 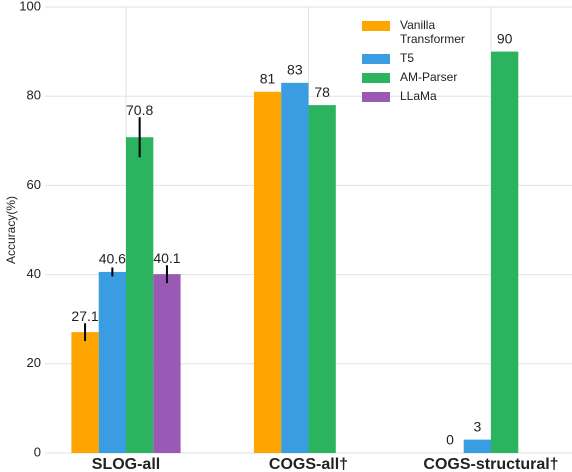 What do you see at coordinates (477, 426) in the screenshot?
I see `value-label: 3` at bounding box center [477, 426].